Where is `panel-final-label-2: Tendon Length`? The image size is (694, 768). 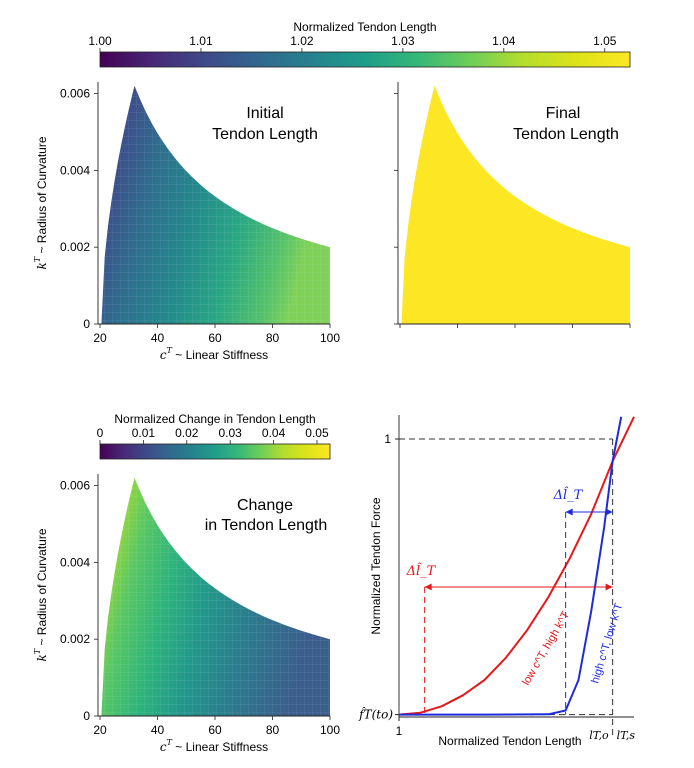 panel-final-label-2: Tendon Length is located at coordinates (566, 134).